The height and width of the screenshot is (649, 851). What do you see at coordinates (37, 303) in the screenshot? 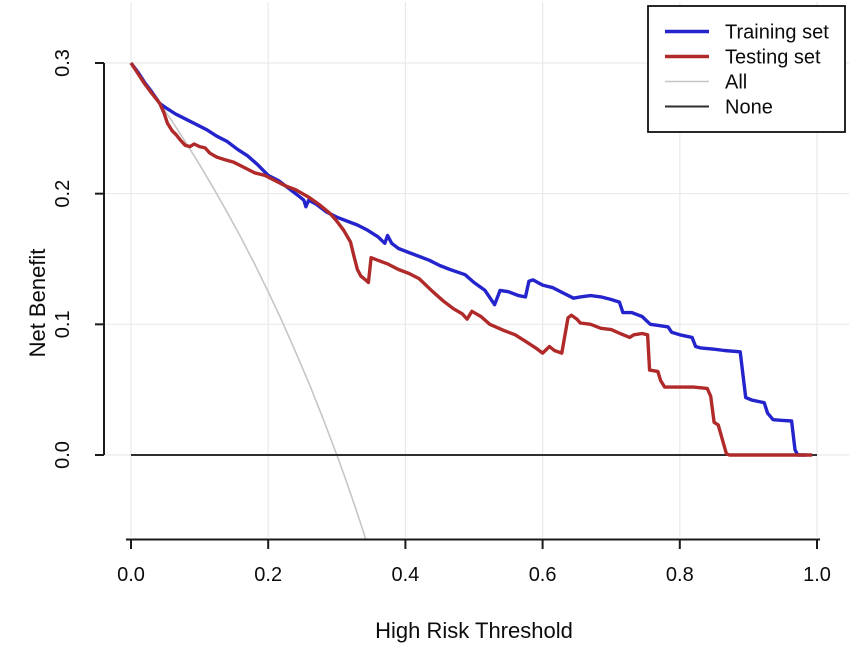
I see `y-axis-title: Net Benefit` at bounding box center [37, 303].